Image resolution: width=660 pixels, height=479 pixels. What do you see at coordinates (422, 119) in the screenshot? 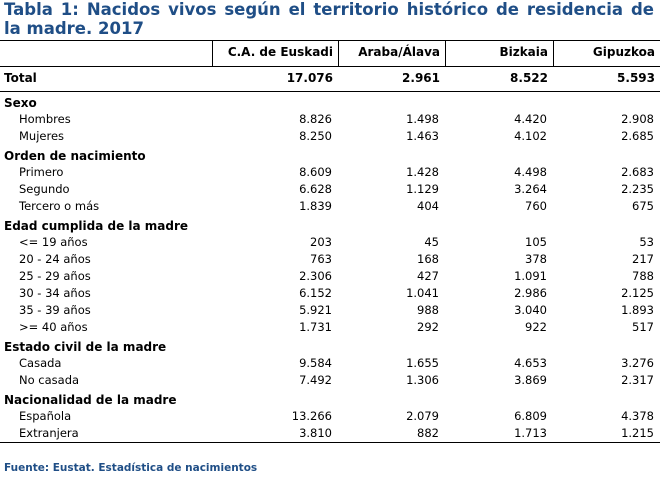
I see `cell-value: 1.498` at bounding box center [422, 119].